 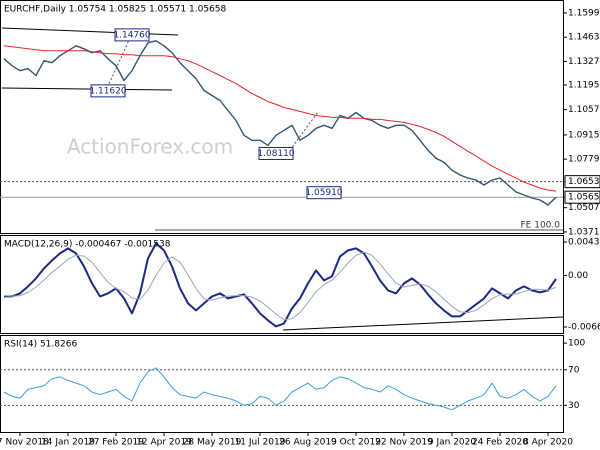 What do you see at coordinates (574, 370) in the screenshot?
I see `y-tick-label: 70` at bounding box center [574, 370].